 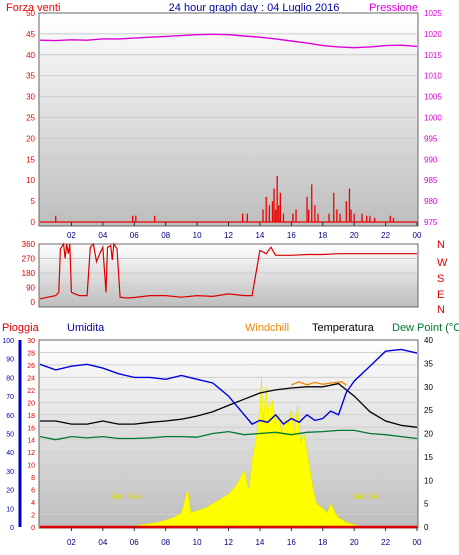 What do you see at coordinates (291, 542) in the screenshot?
I see `x-tick-label: 16` at bounding box center [291, 542].